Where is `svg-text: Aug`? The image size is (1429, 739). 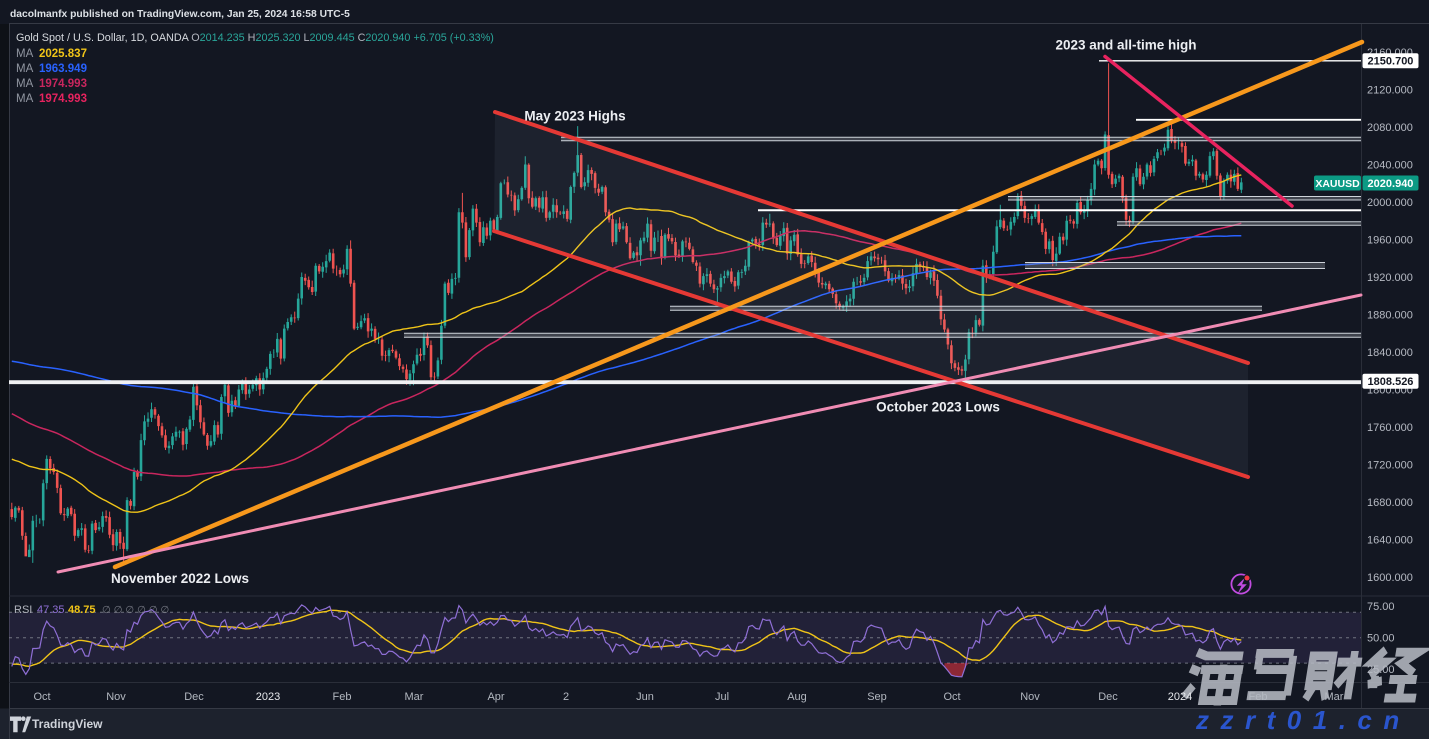 svg-text: Aug is located at coordinates (797, 697).